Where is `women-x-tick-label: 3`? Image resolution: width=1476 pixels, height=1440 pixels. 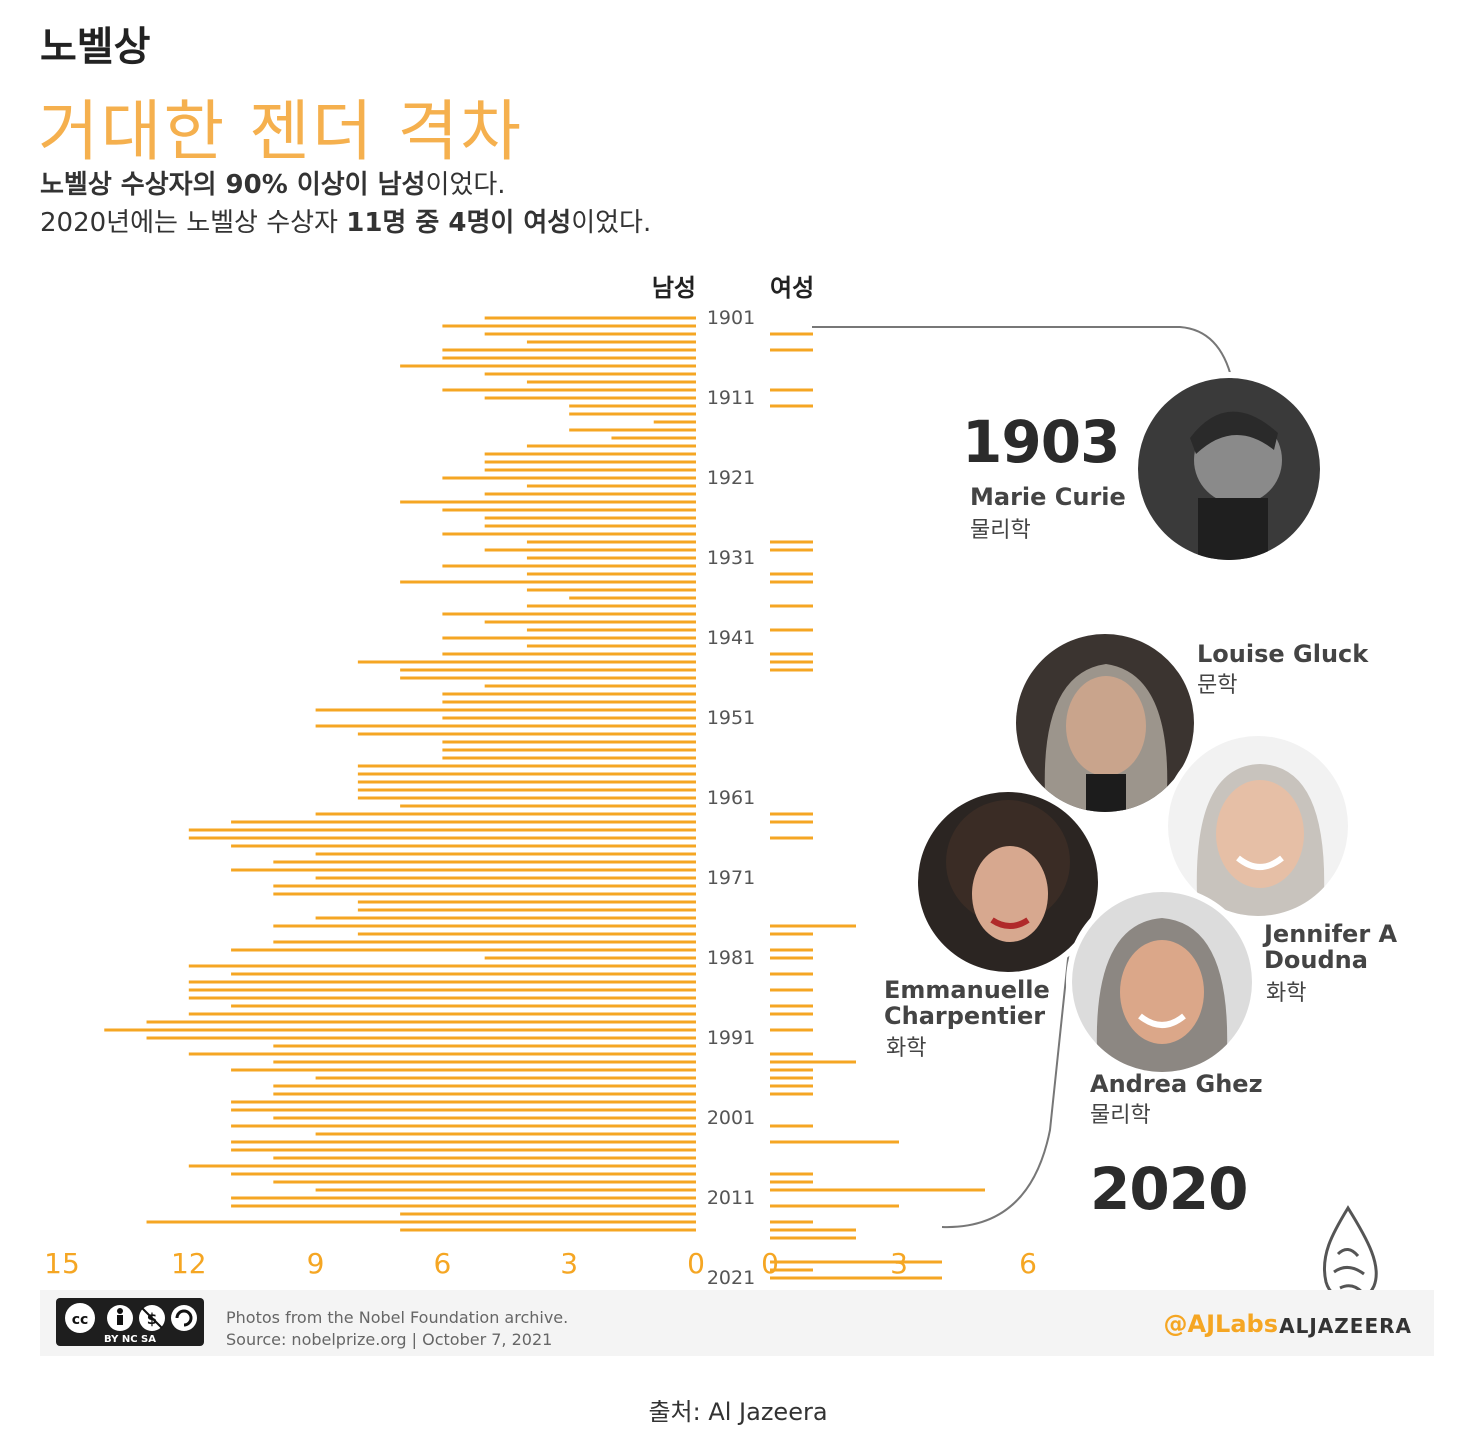
women-x-tick-label: 3 is located at coordinates (899, 1263).